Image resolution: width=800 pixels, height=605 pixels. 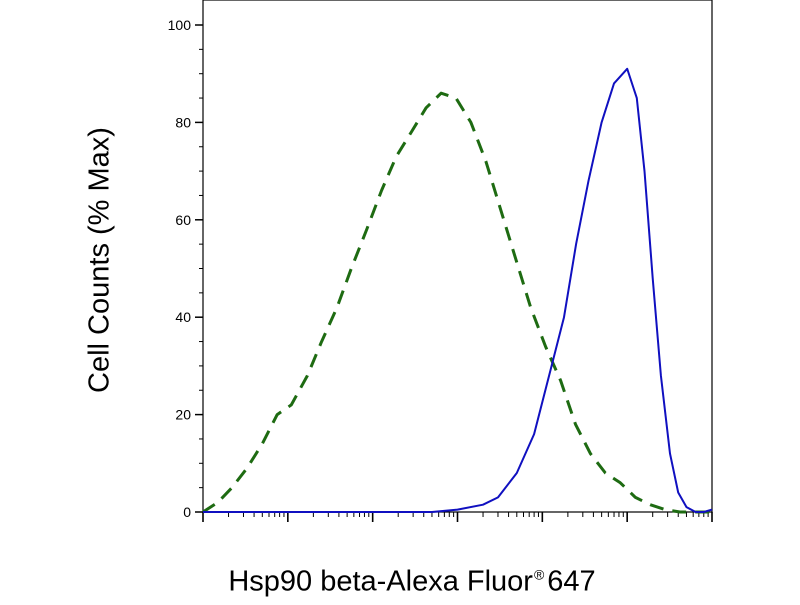 What do you see at coordinates (380, 581) in the screenshot?
I see `x-axis-label: Hsp90 beta-Alexa Fluor` at bounding box center [380, 581].